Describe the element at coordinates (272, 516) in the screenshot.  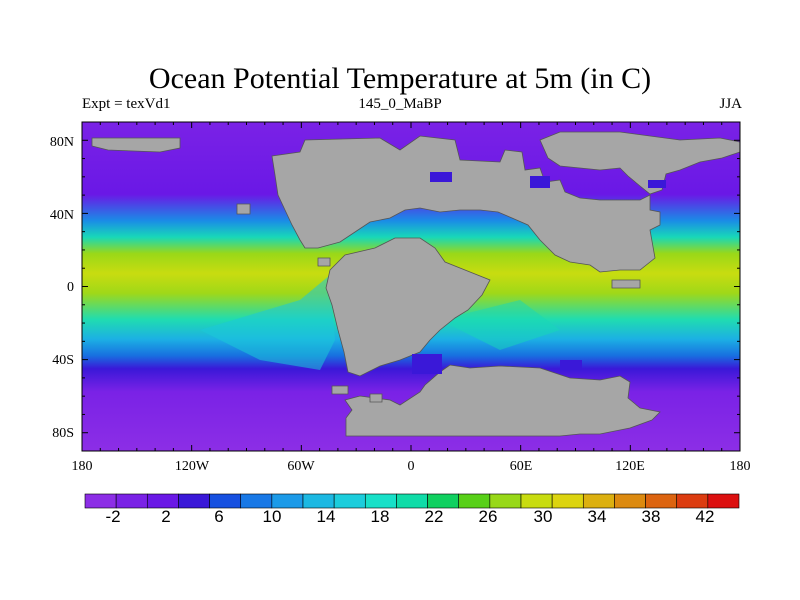
I see `colorbar-label: 10` at that location.